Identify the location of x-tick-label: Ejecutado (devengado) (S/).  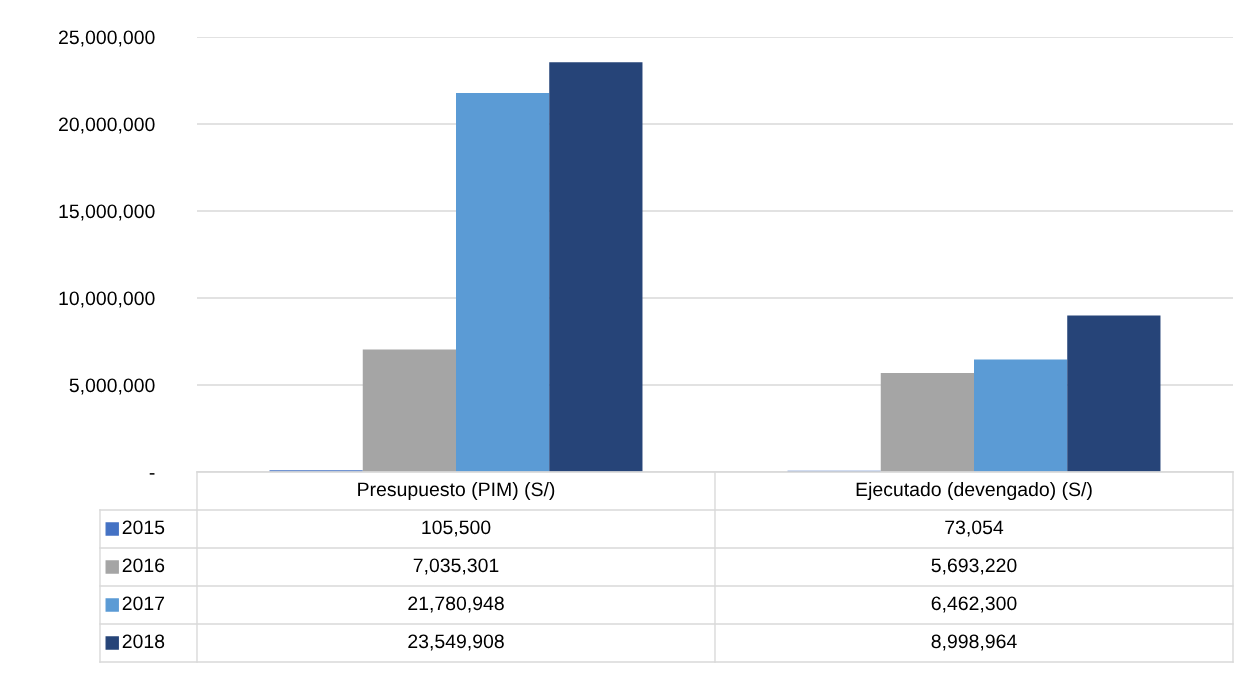
(974, 491).